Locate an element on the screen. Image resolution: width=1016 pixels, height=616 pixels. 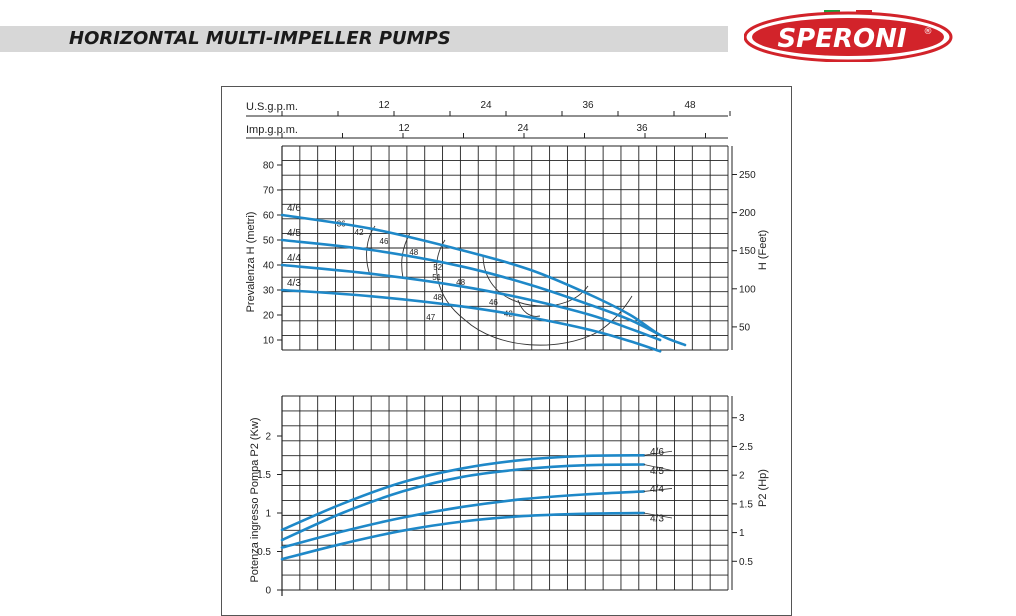
logo-wordmark: SPERONI is located at coordinates (841, 39).